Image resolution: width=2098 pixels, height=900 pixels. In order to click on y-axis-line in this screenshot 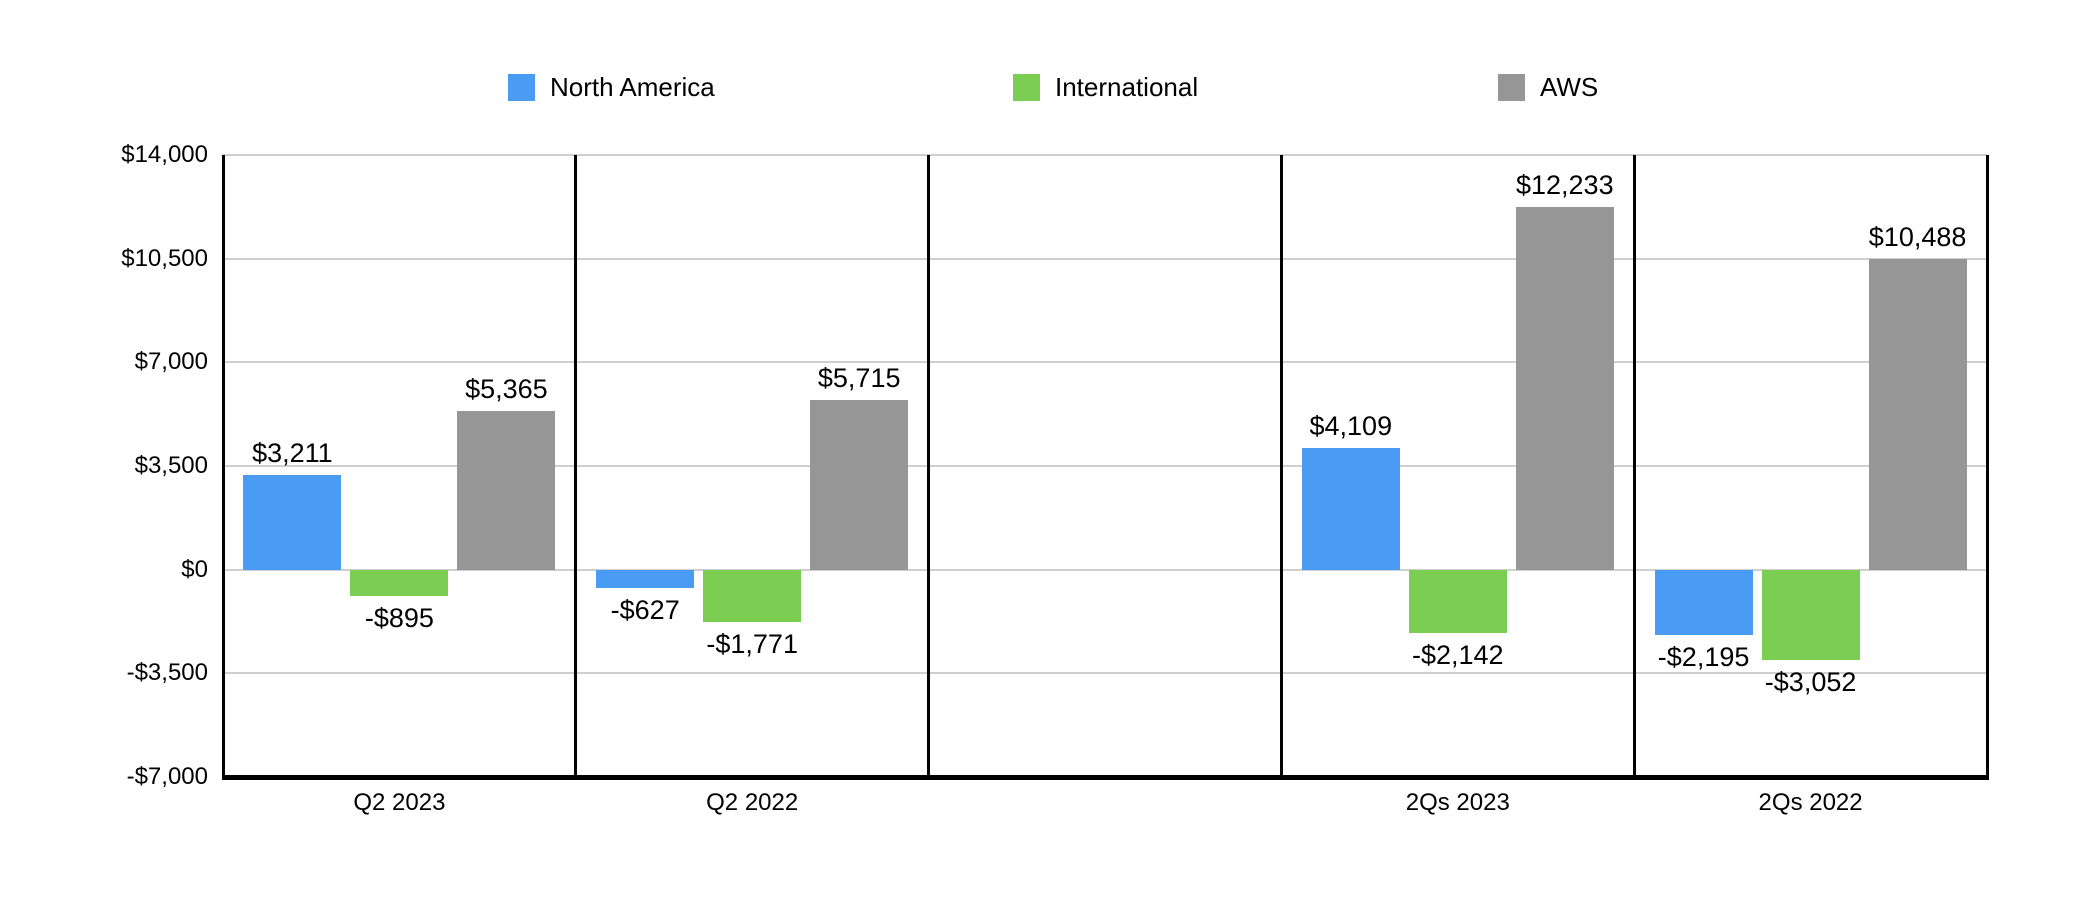, I will do `click(223, 466)`.